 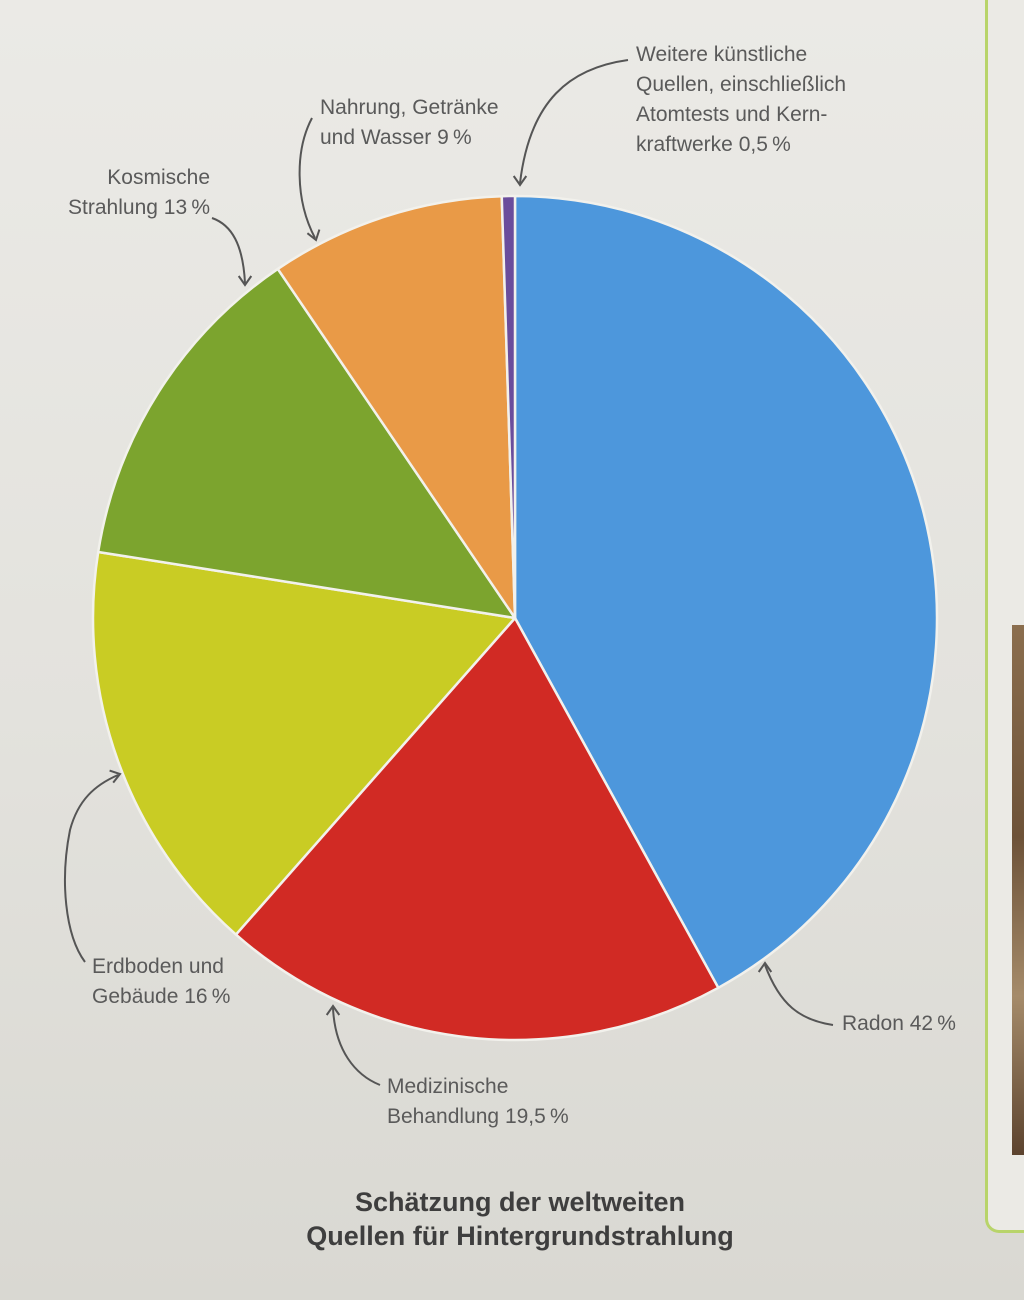 What do you see at coordinates (731, 114) in the screenshot?
I see `slice-label-line: Atomtests und Kern-` at bounding box center [731, 114].